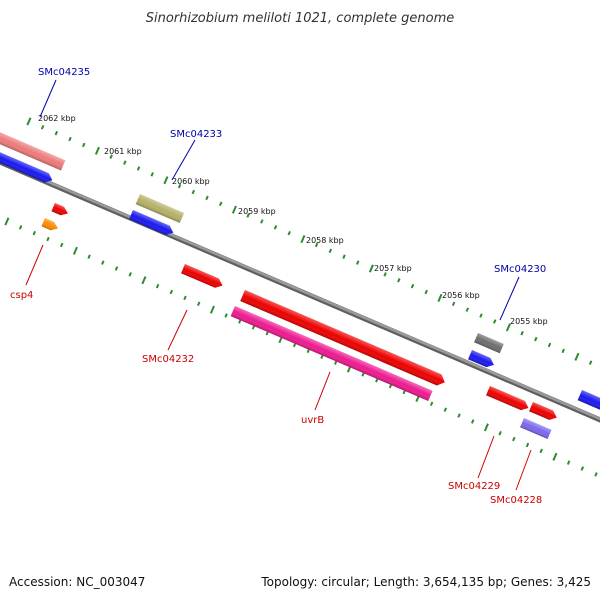 Image resolution: width=600 pixels, height=600 pixels. Describe the element at coordinates (523, 470) in the screenshot. I see `leader-smc04228` at that location.